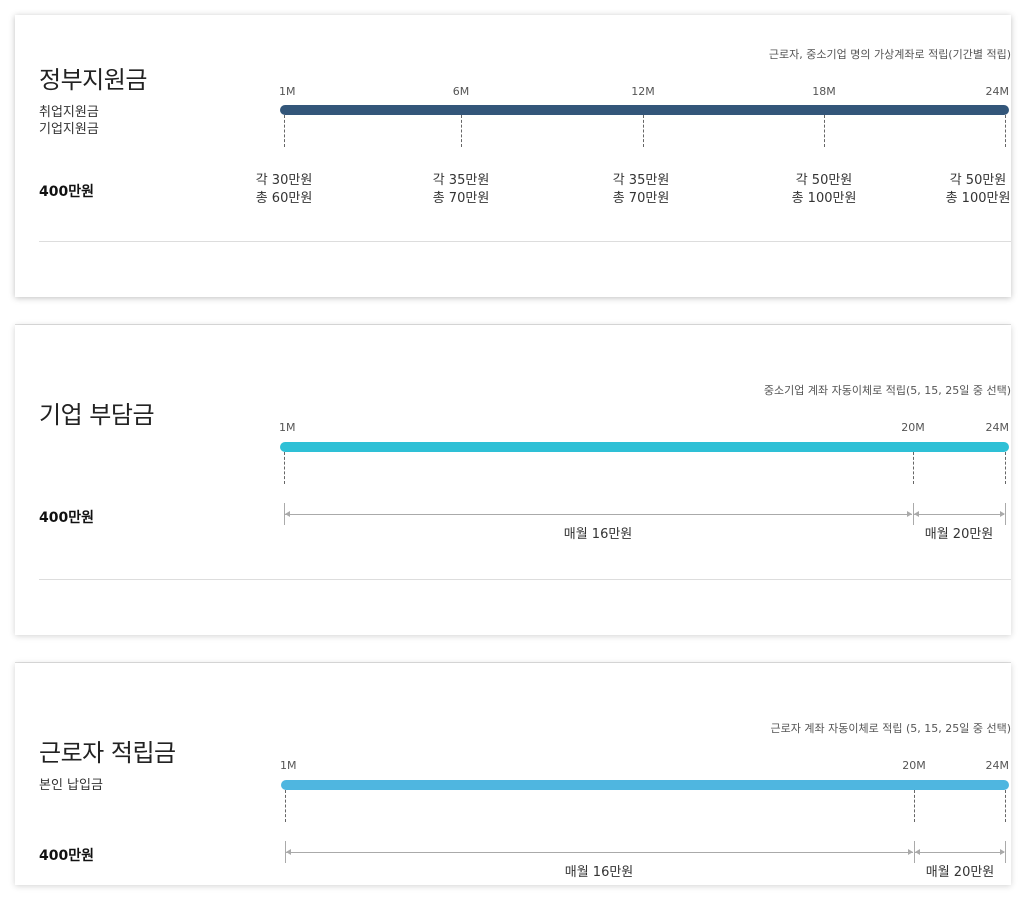  Describe the element at coordinates (93, 80) in the screenshot. I see `section-title: 정부지원금` at that location.